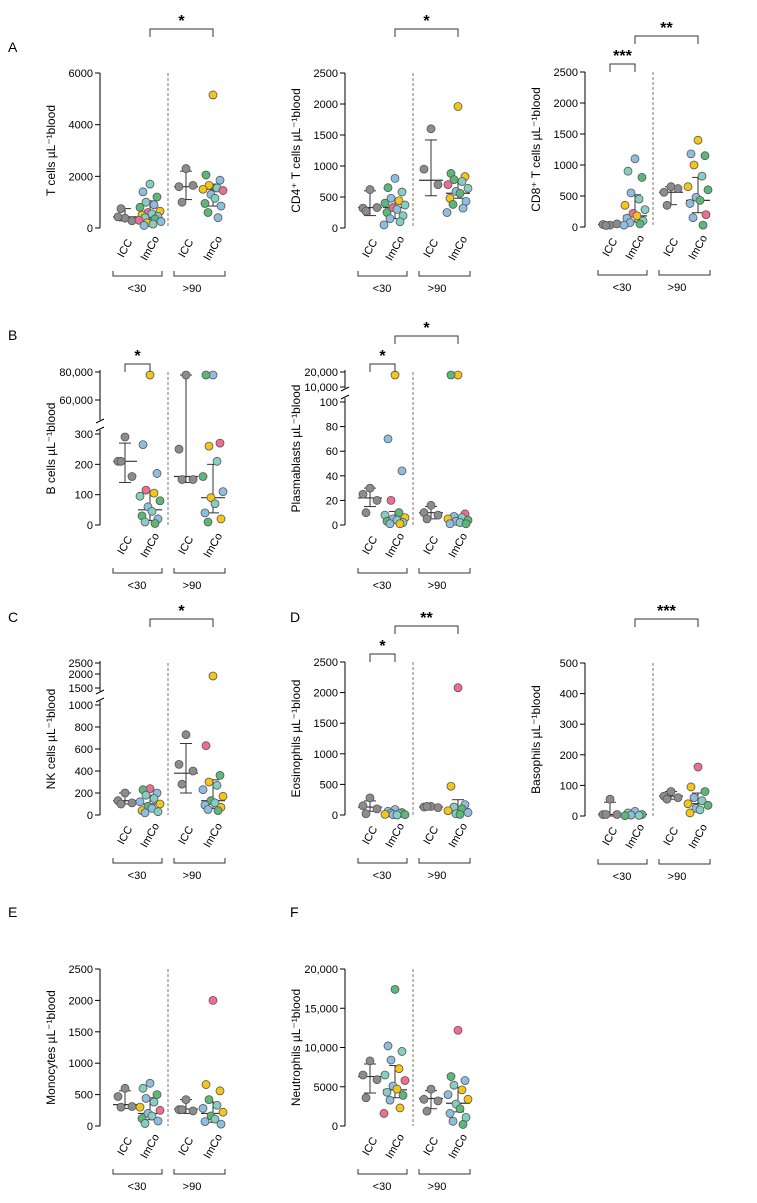  What do you see at coordinates (636, 247) in the screenshot?
I see `x-tick-label: ImCo` at bounding box center [636, 247].